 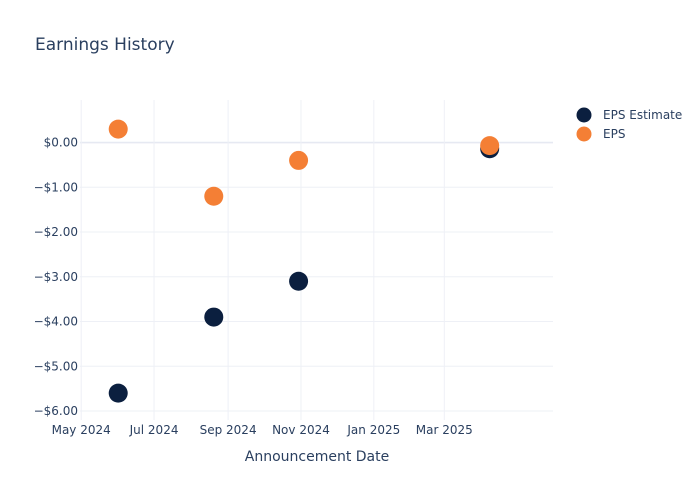 I want to click on y-tick-label: −$2.00, so click(x=56, y=232).